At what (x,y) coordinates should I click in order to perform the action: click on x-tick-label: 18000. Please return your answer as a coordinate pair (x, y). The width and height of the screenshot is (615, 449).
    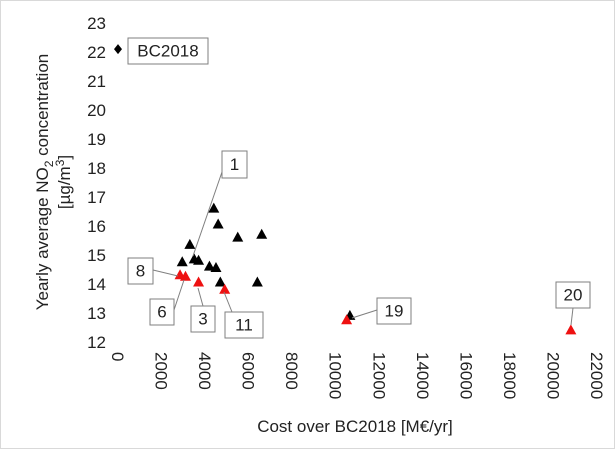
    Looking at the image, I should click on (509, 375).